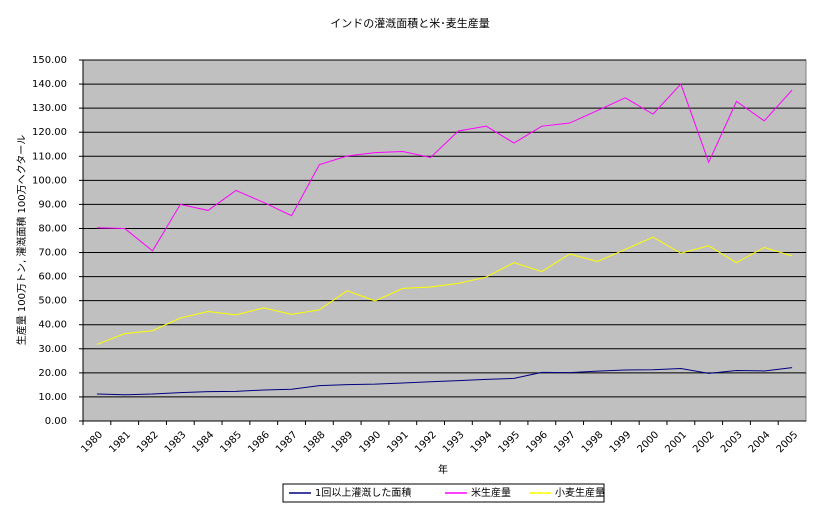  What do you see at coordinates (52, 301) in the screenshot?
I see `y-tick-label: 50.00` at bounding box center [52, 301].